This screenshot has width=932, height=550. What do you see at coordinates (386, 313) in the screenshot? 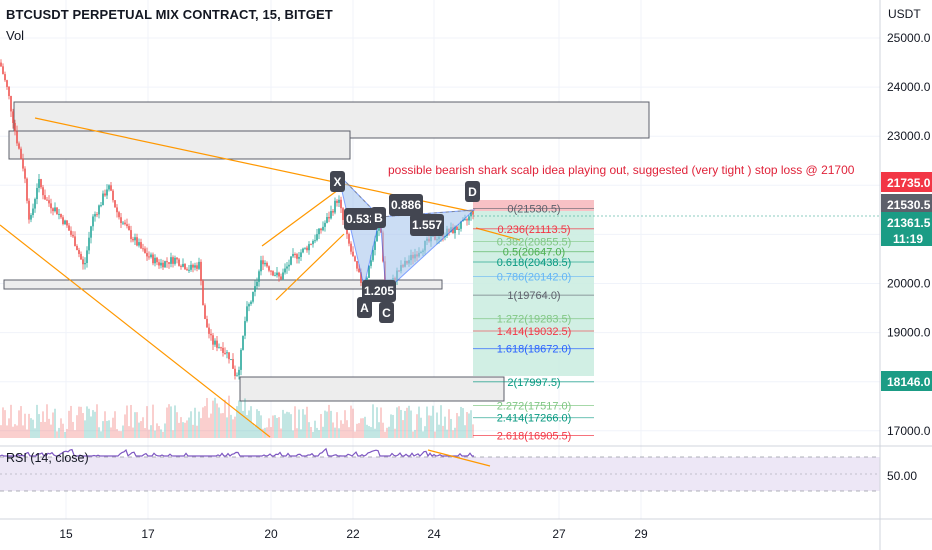
I see `point-label-c: C` at bounding box center [386, 313].